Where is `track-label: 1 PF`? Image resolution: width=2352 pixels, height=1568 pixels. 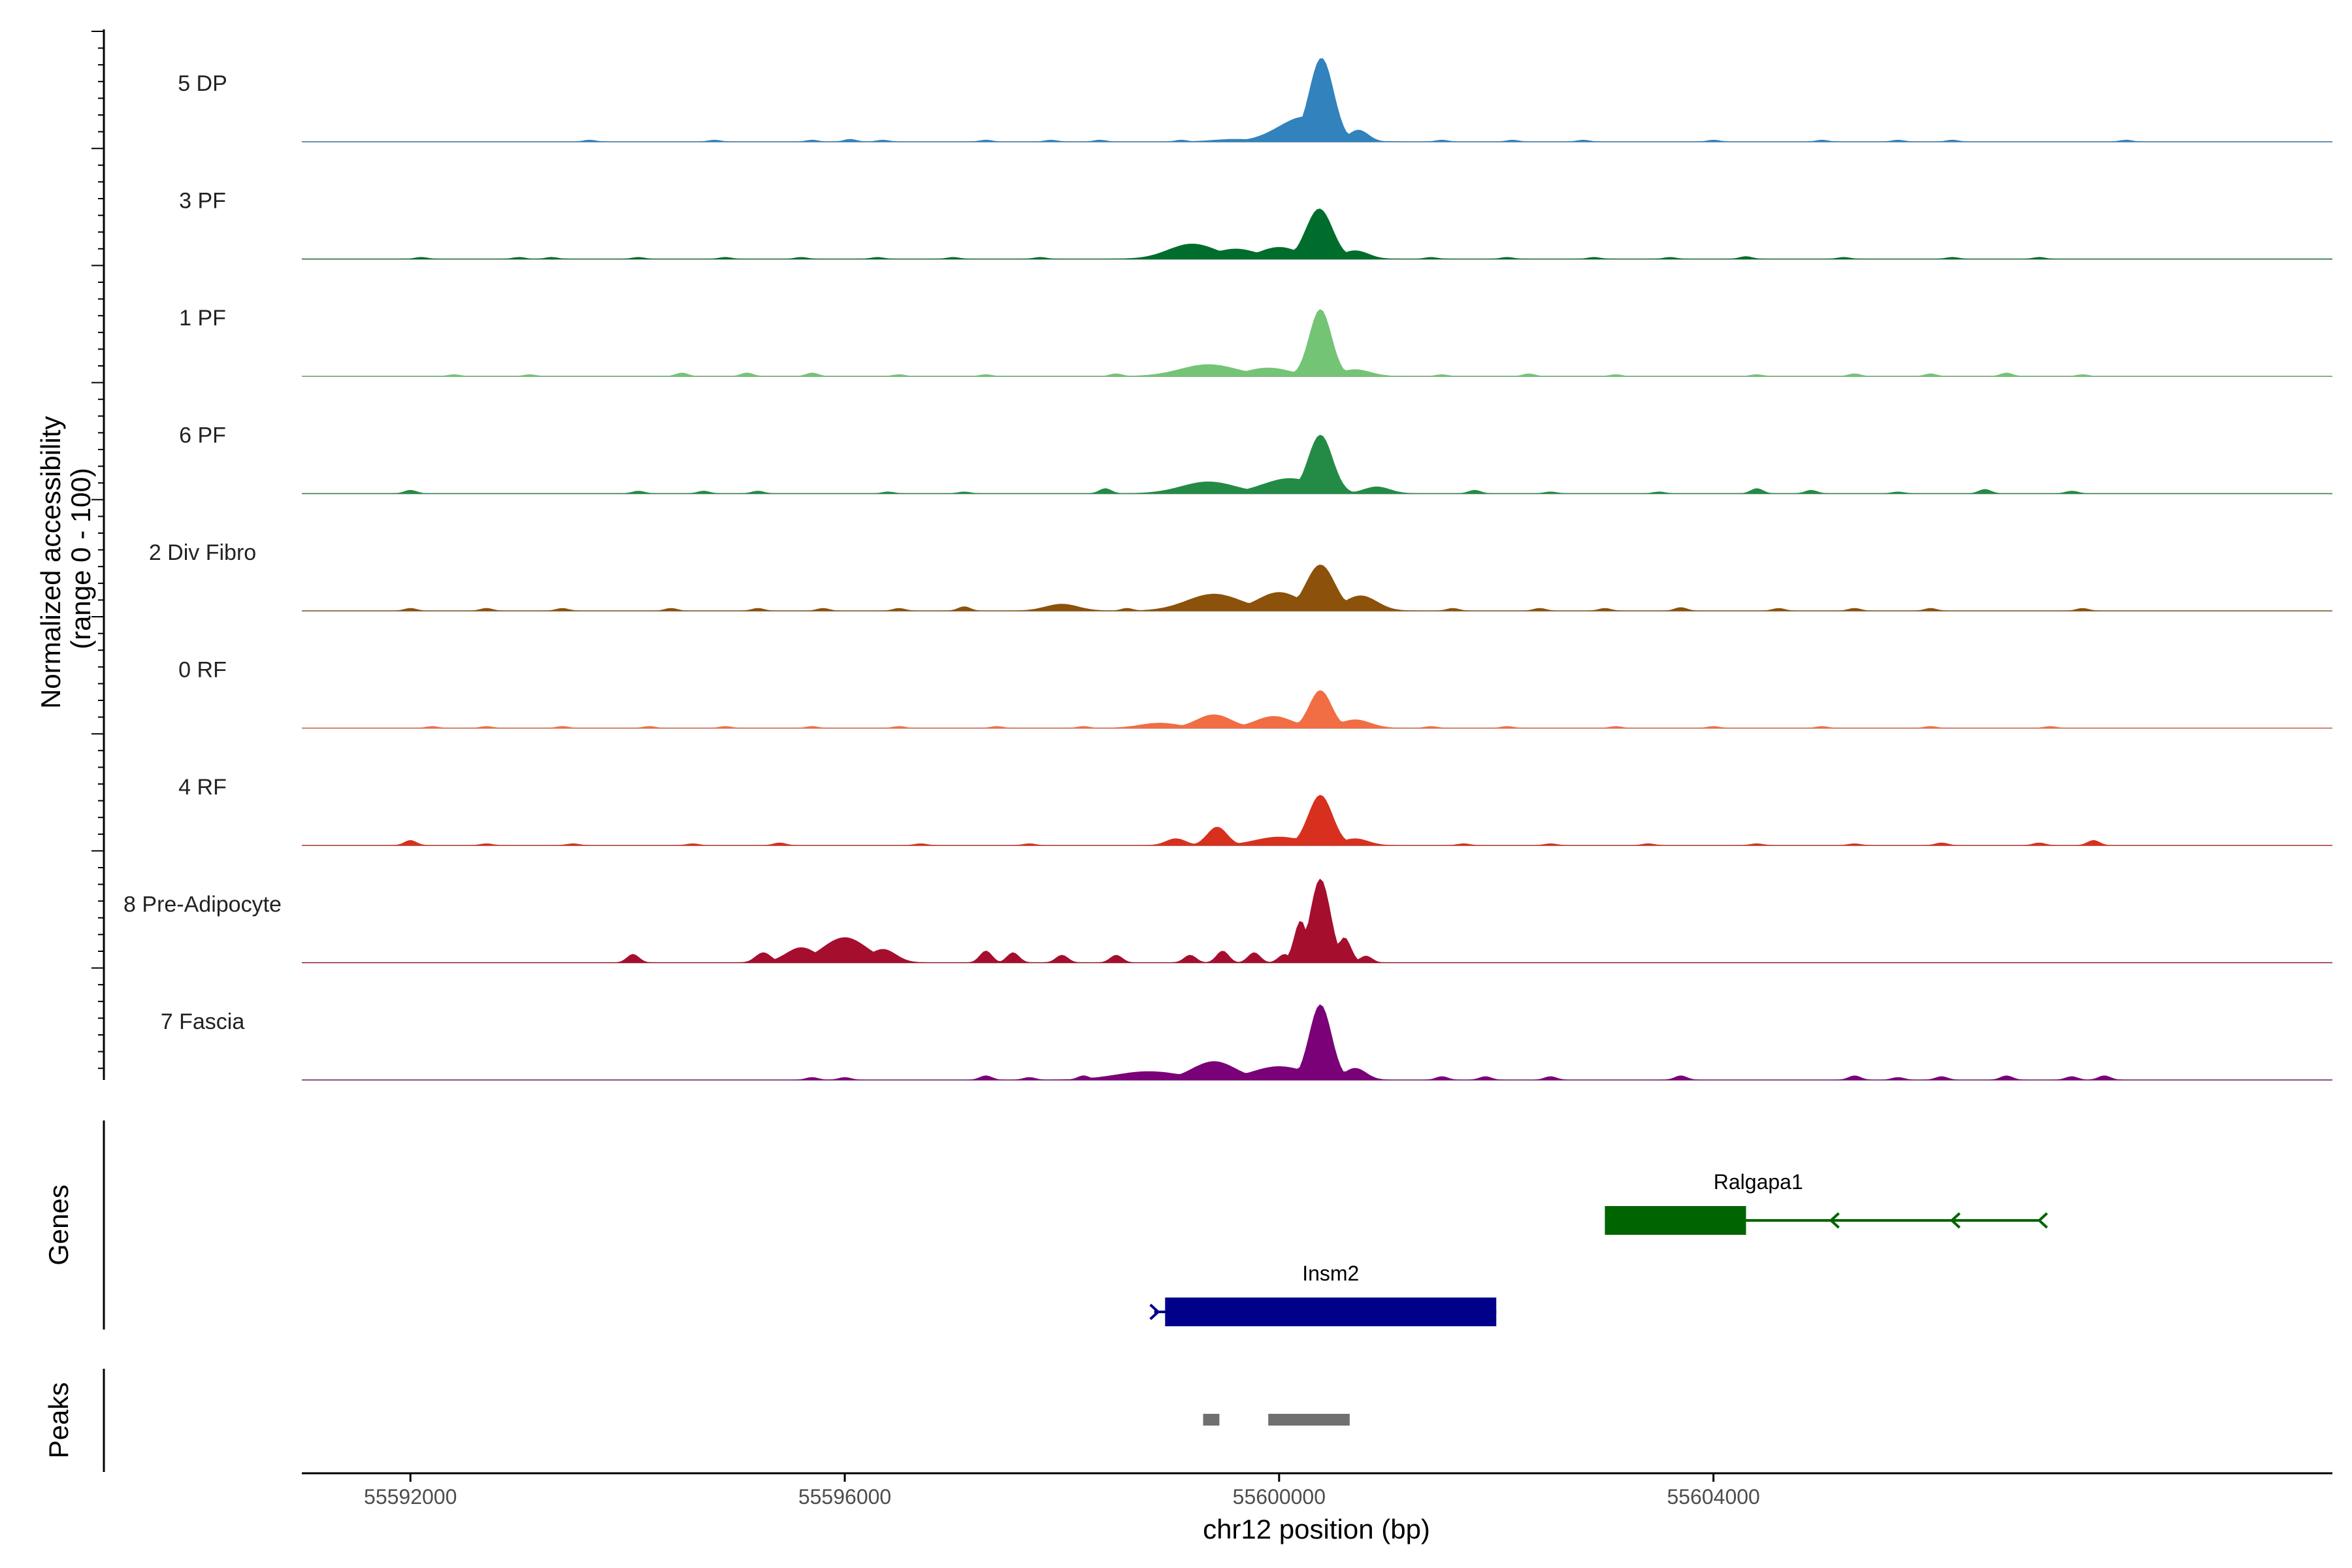 track-label: 1 PF is located at coordinates (202, 318).